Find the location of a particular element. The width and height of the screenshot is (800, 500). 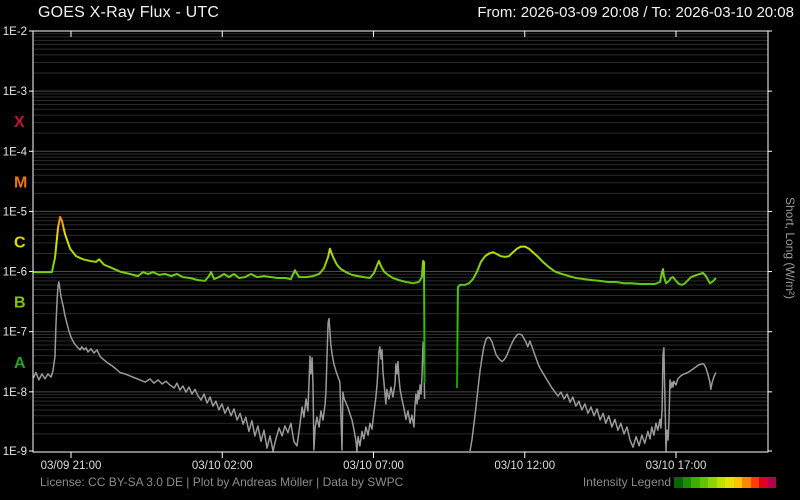

x-axis-tick-label: 03/10 07:00 is located at coordinates (373, 466).